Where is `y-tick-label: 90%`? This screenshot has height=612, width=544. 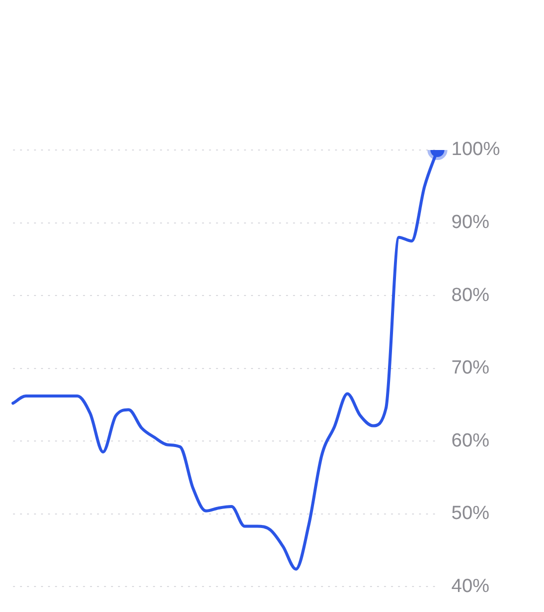 y-tick-label: 90% is located at coordinates (470, 222).